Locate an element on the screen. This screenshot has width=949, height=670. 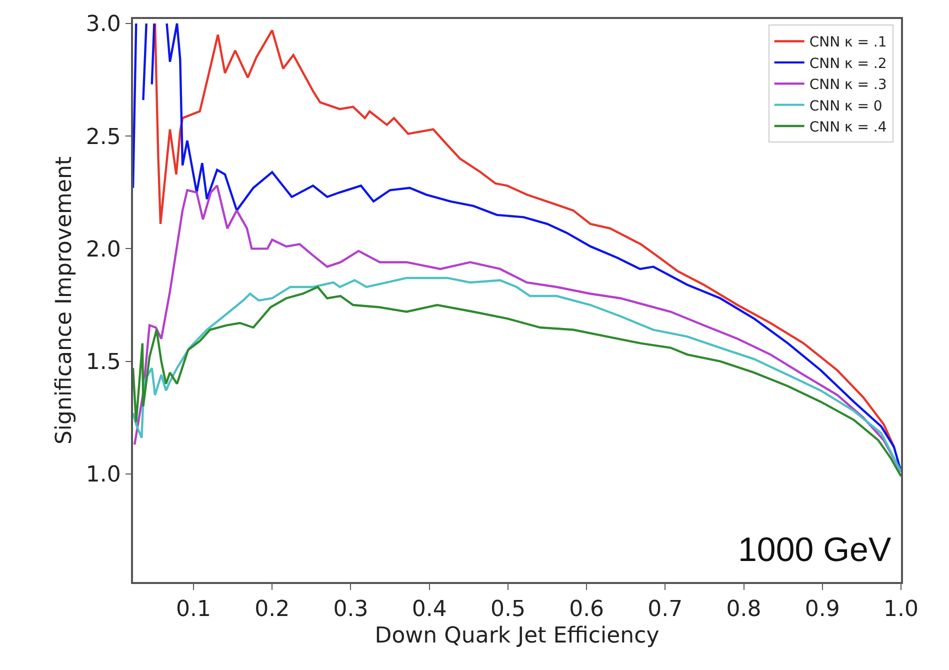
y-tick-label: 3.0 is located at coordinates (103, 25).